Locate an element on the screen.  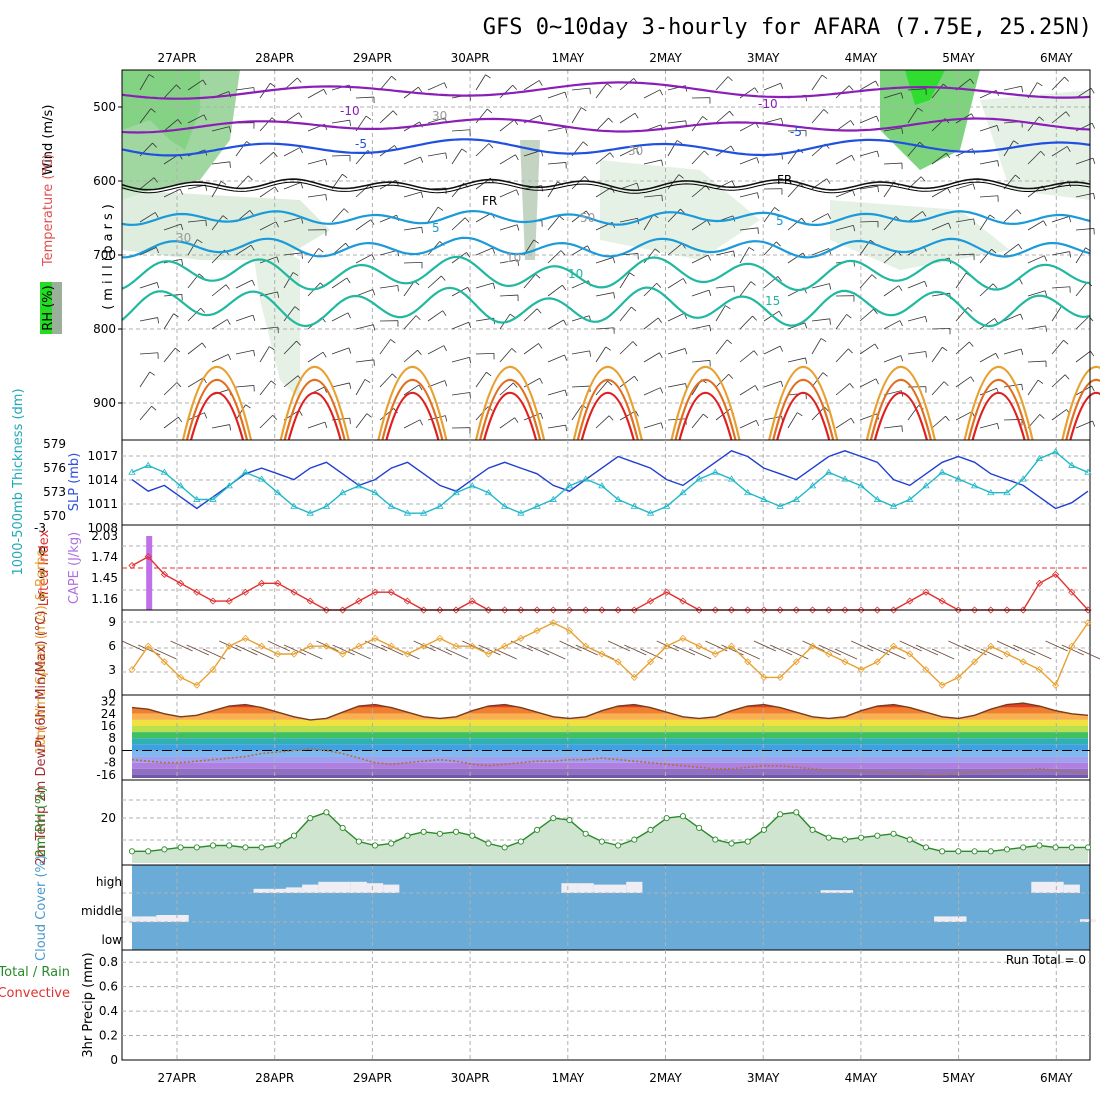
cape-tick: 1.74 is located at coordinates (104, 557).